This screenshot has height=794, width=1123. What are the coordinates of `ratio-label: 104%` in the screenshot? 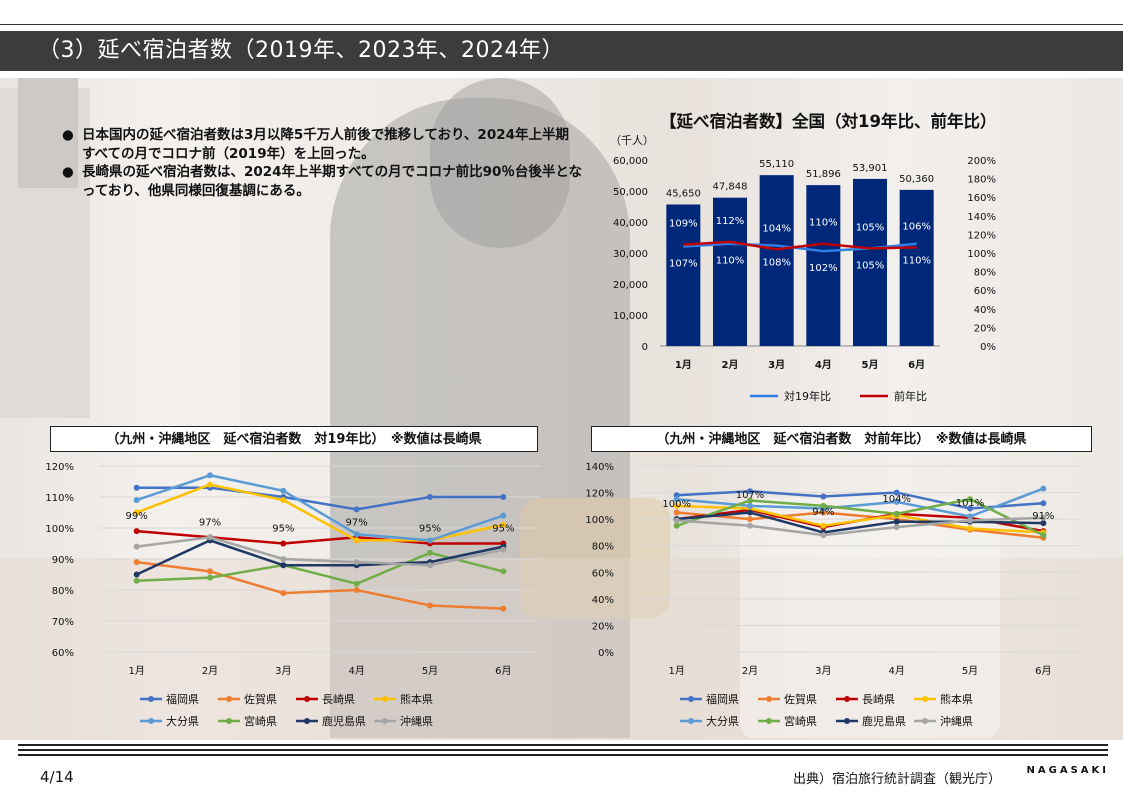 It's located at (776, 228).